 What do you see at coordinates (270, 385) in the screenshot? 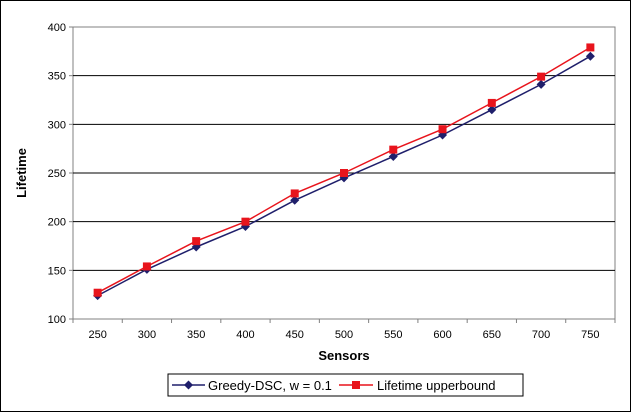
I see `legend-label-greedy: Greedy-DSC, w = 0.1` at bounding box center [270, 385].